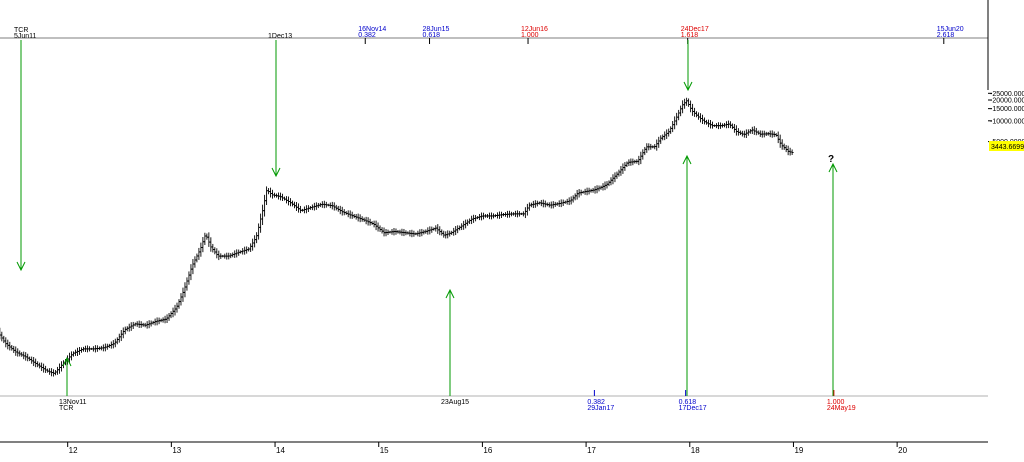 Image resolution: width=1024 pixels, height=462 pixels. What do you see at coordinates (276, 109) in the screenshot?
I see `arrow-down-dec13` at bounding box center [276, 109].